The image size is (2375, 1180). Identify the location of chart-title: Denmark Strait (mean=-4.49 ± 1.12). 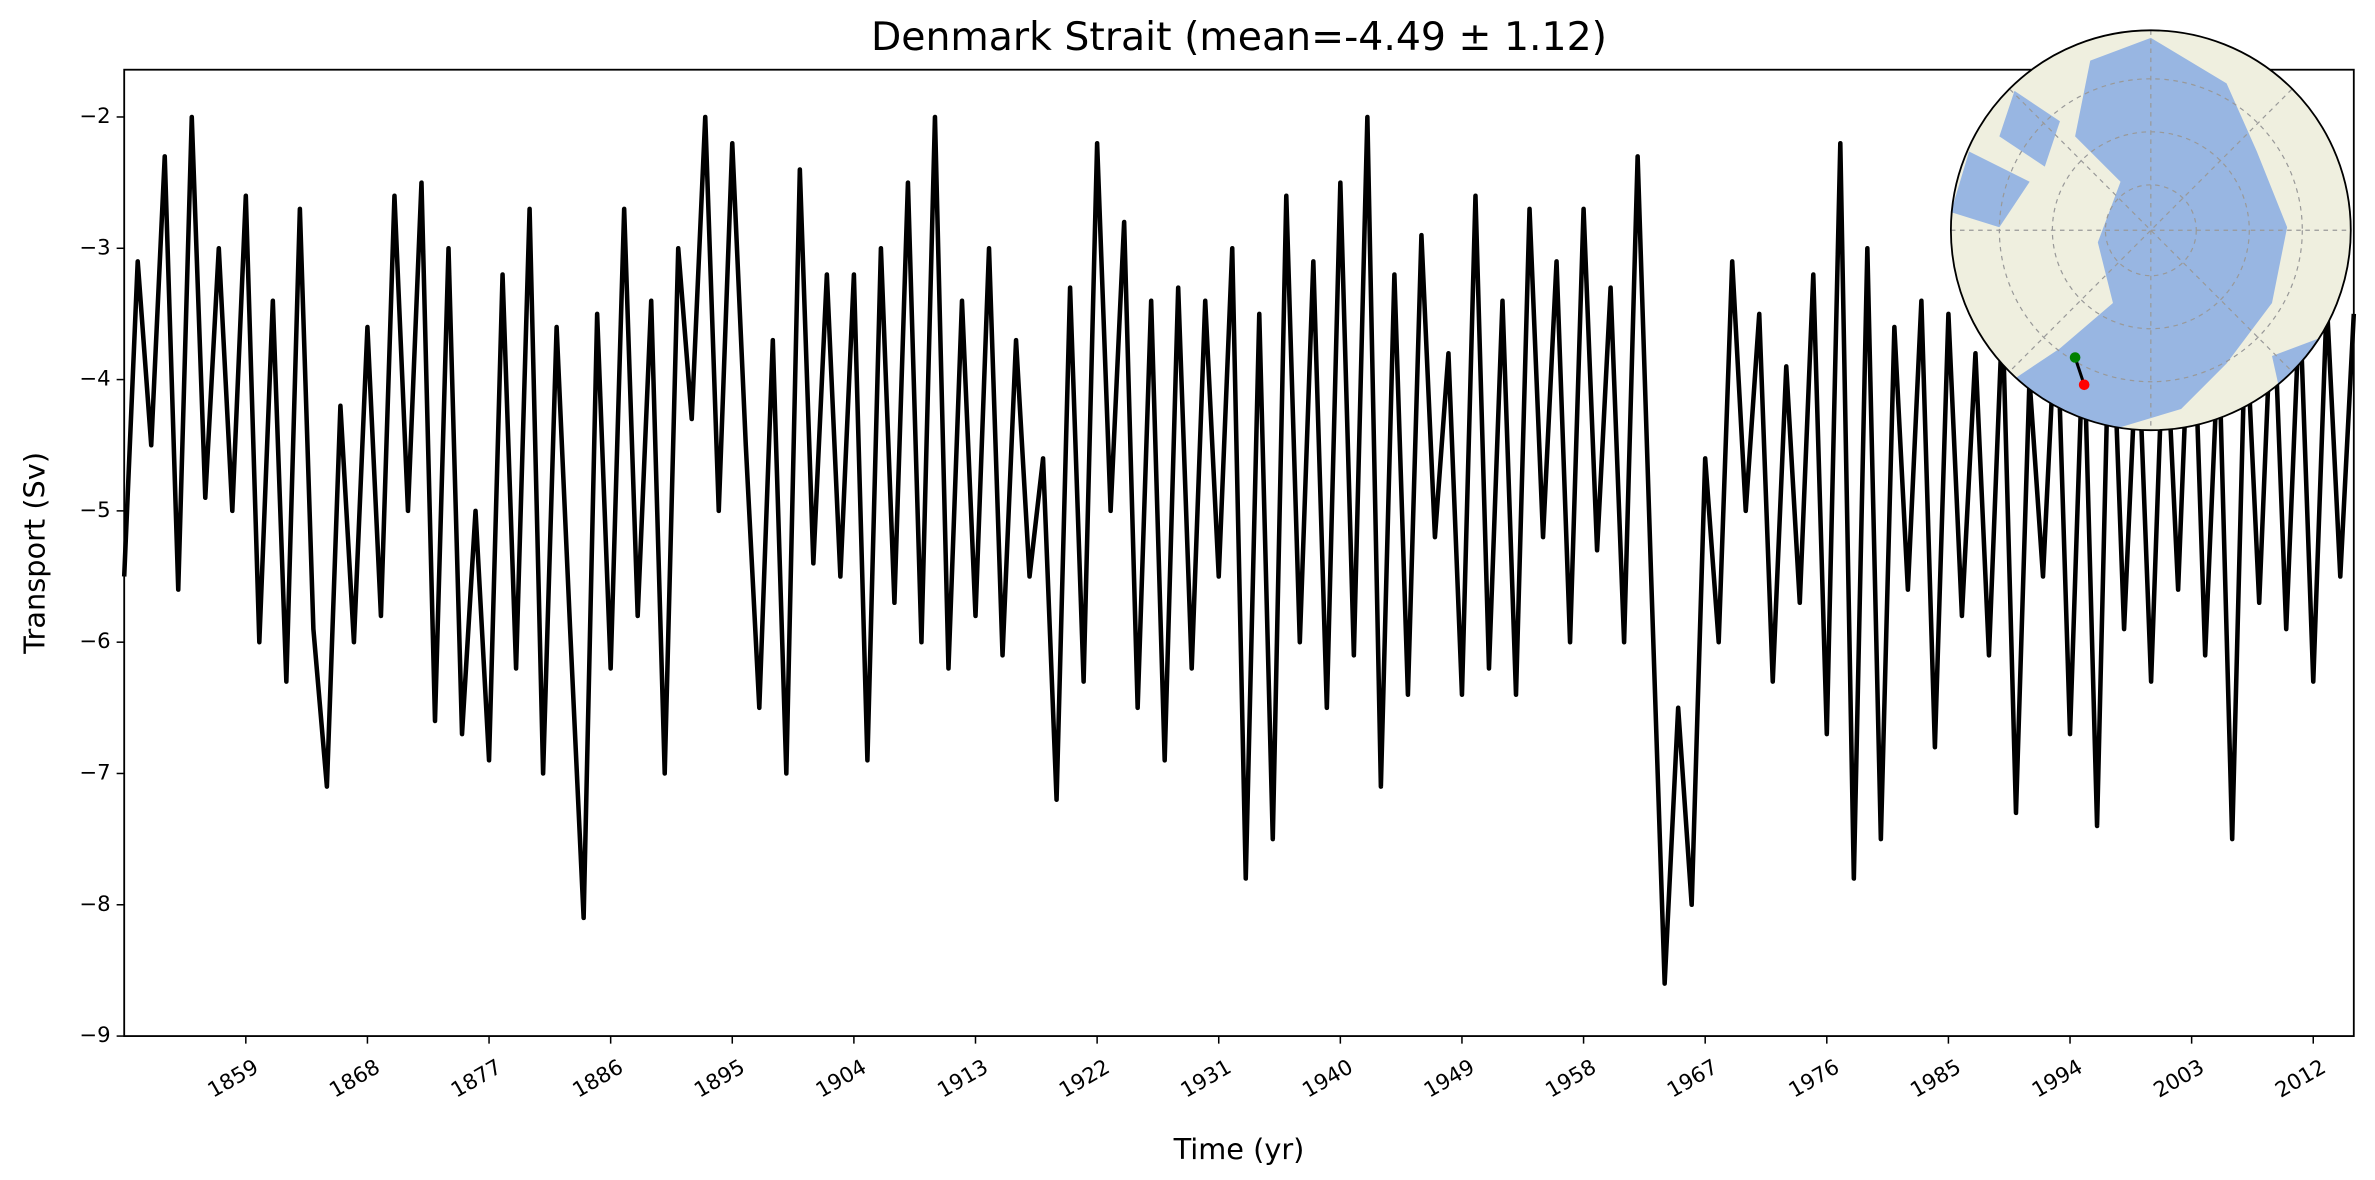
(1239, 37).